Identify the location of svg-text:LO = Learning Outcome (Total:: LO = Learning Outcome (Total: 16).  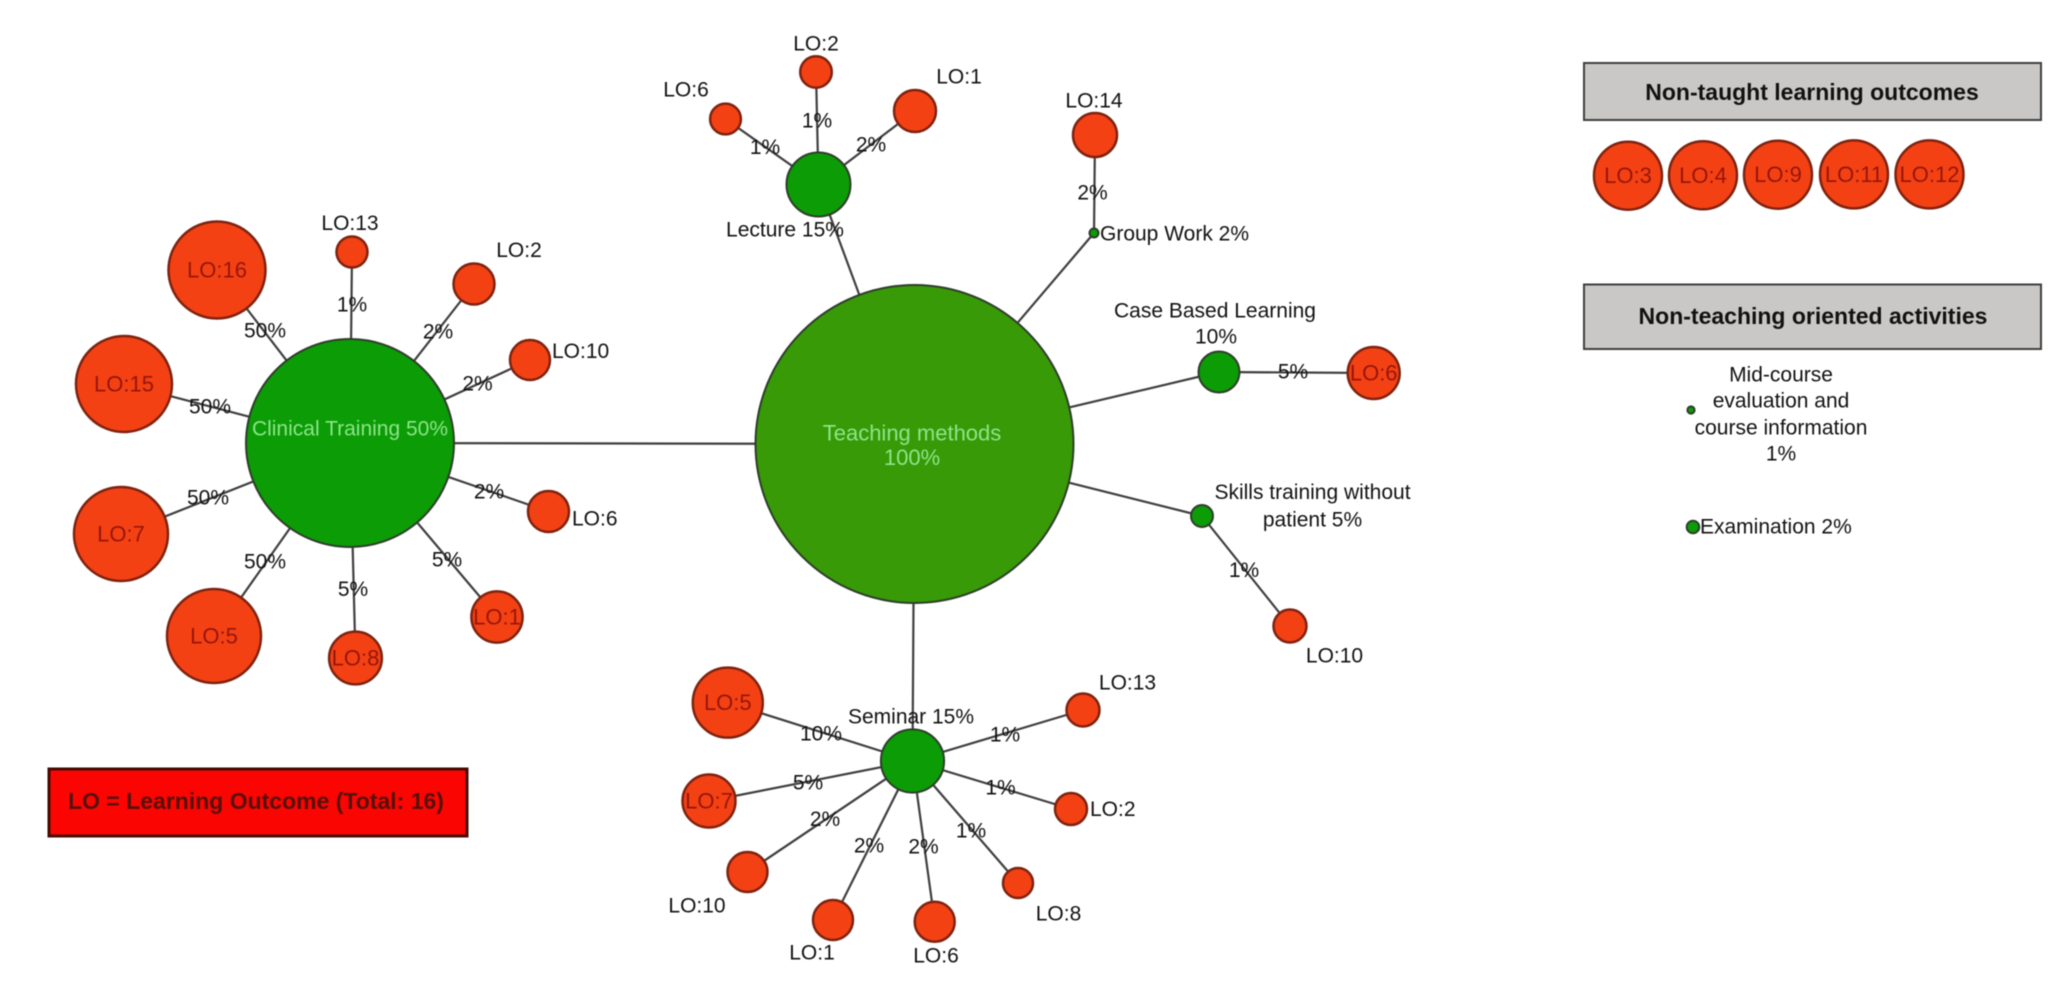
(256, 801).